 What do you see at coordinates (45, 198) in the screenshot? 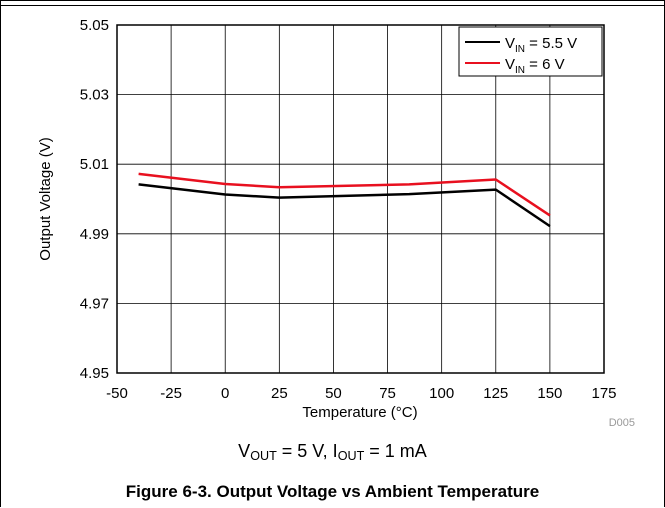
I see `y-axis-label: Output Voltage (V)` at bounding box center [45, 198].